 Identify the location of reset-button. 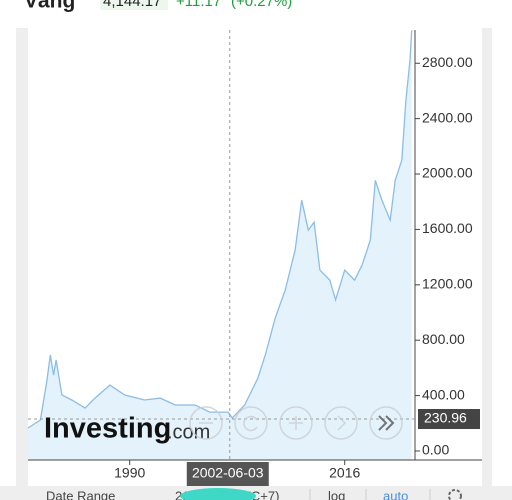
(251, 423).